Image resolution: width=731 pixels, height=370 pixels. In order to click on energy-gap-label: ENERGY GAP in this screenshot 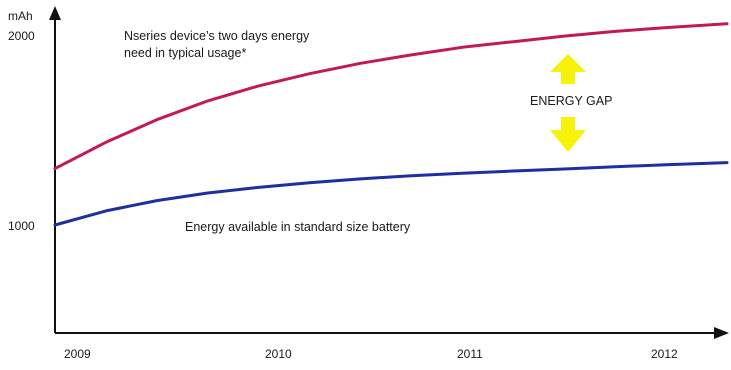, I will do `click(571, 101)`.